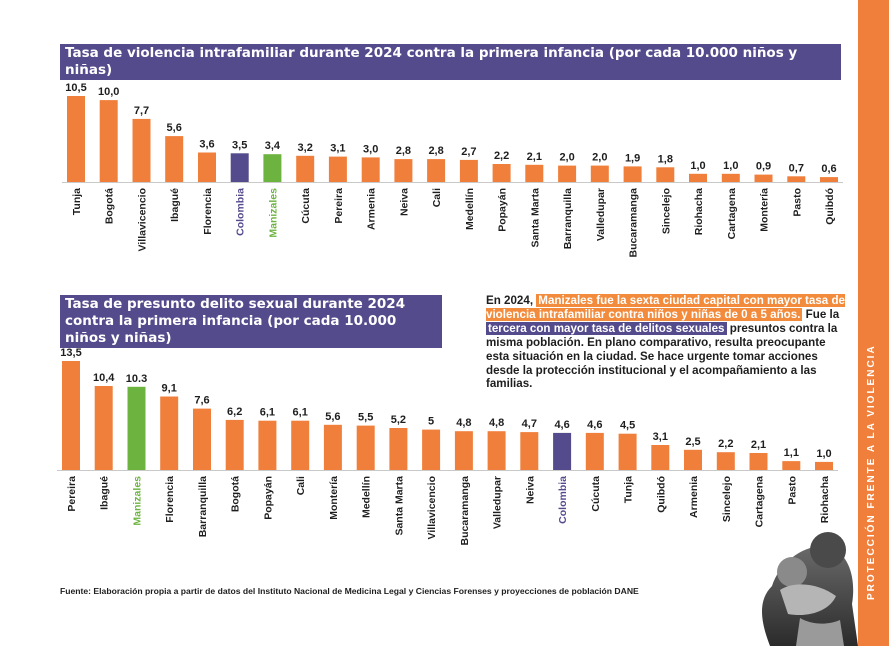 The width and height of the screenshot is (889, 646). What do you see at coordinates (765, 210) in the screenshot?
I see `chart1-category-label: Montería` at bounding box center [765, 210].